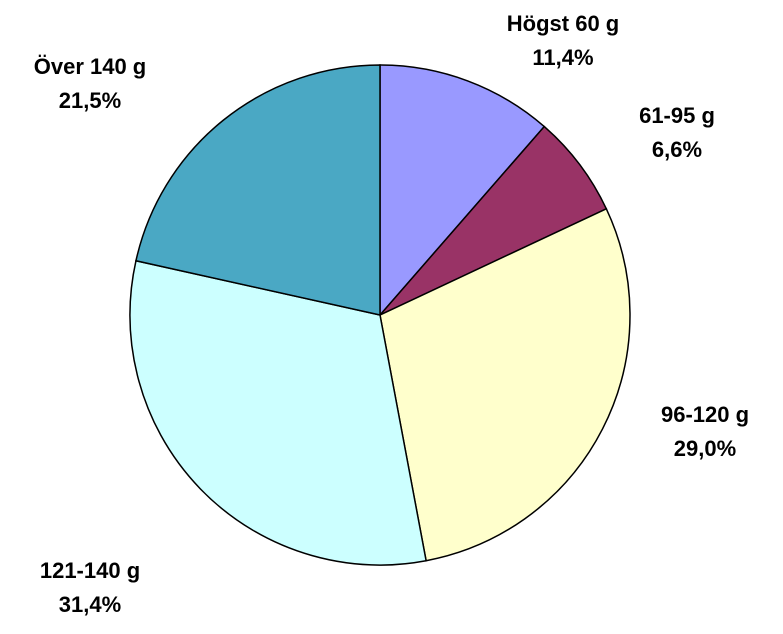  Describe the element at coordinates (677, 149) in the screenshot. I see `slice-value: 6,6%` at that location.